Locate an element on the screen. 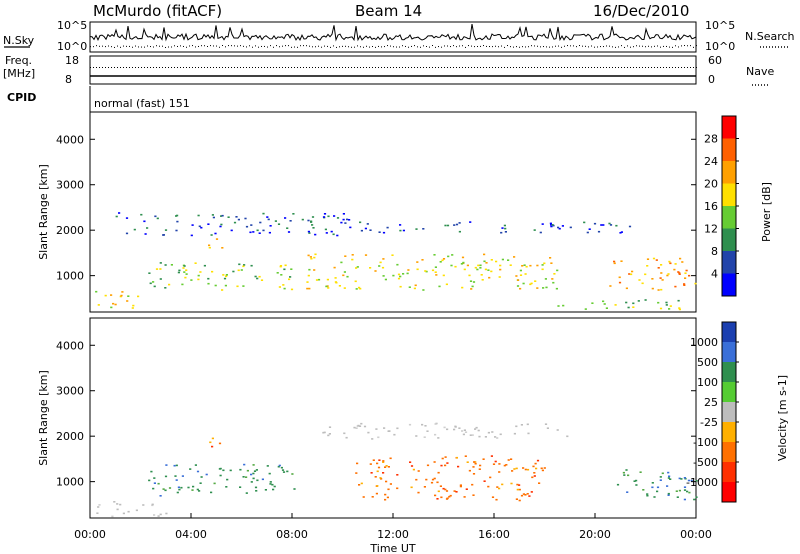 This screenshot has height=554, width=800. time-tick-label: 00:00 is located at coordinates (90, 534).